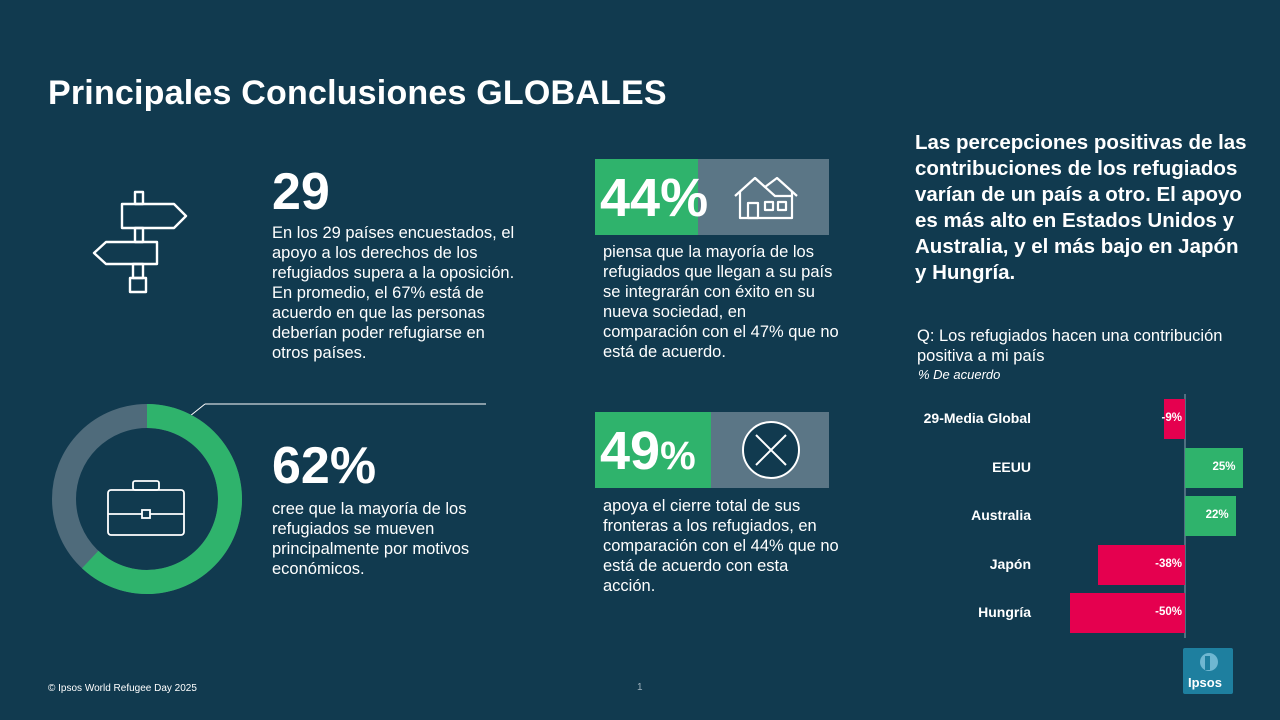 The image size is (1280, 720). What do you see at coordinates (766, 198) in the screenshot?
I see `house-icon` at bounding box center [766, 198].